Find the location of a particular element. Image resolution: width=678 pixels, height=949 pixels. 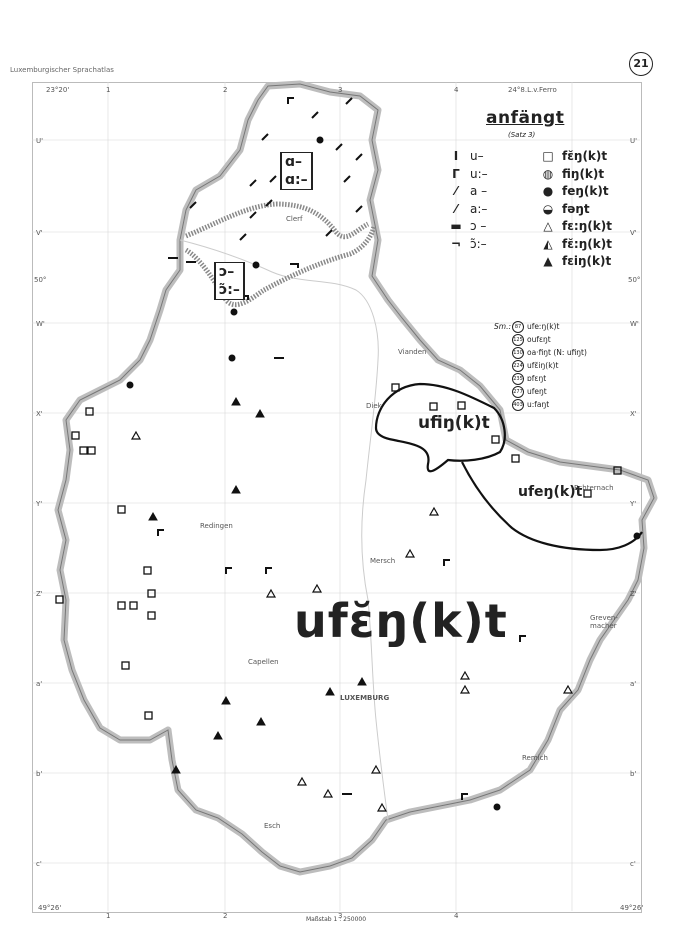

grid-row-label: V' is located at coordinates (633, 233).